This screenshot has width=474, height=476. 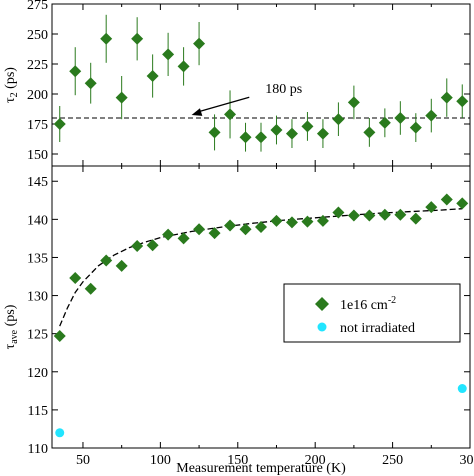 I want to click on top-y-tick-label: 200, so click(x=37, y=95).